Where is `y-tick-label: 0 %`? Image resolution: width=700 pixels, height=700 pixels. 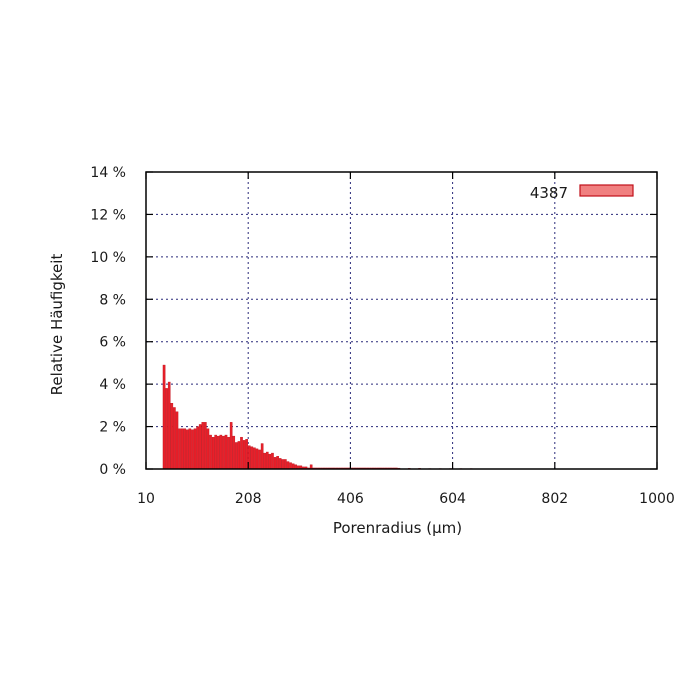 y-tick-label: 0 % is located at coordinates (112, 470).